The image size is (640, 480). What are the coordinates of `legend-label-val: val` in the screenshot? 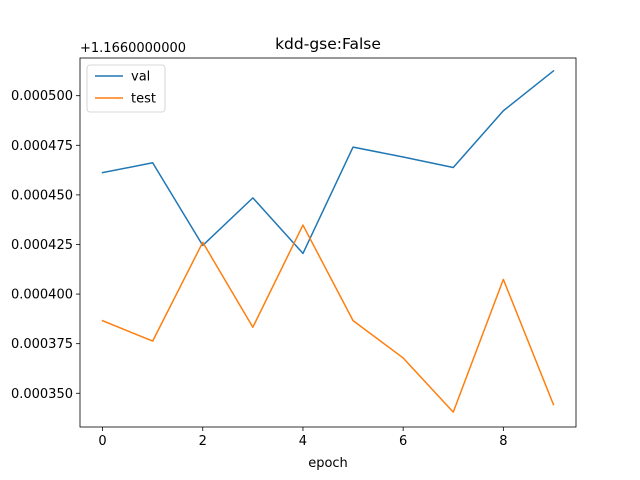 It's located at (140, 77).